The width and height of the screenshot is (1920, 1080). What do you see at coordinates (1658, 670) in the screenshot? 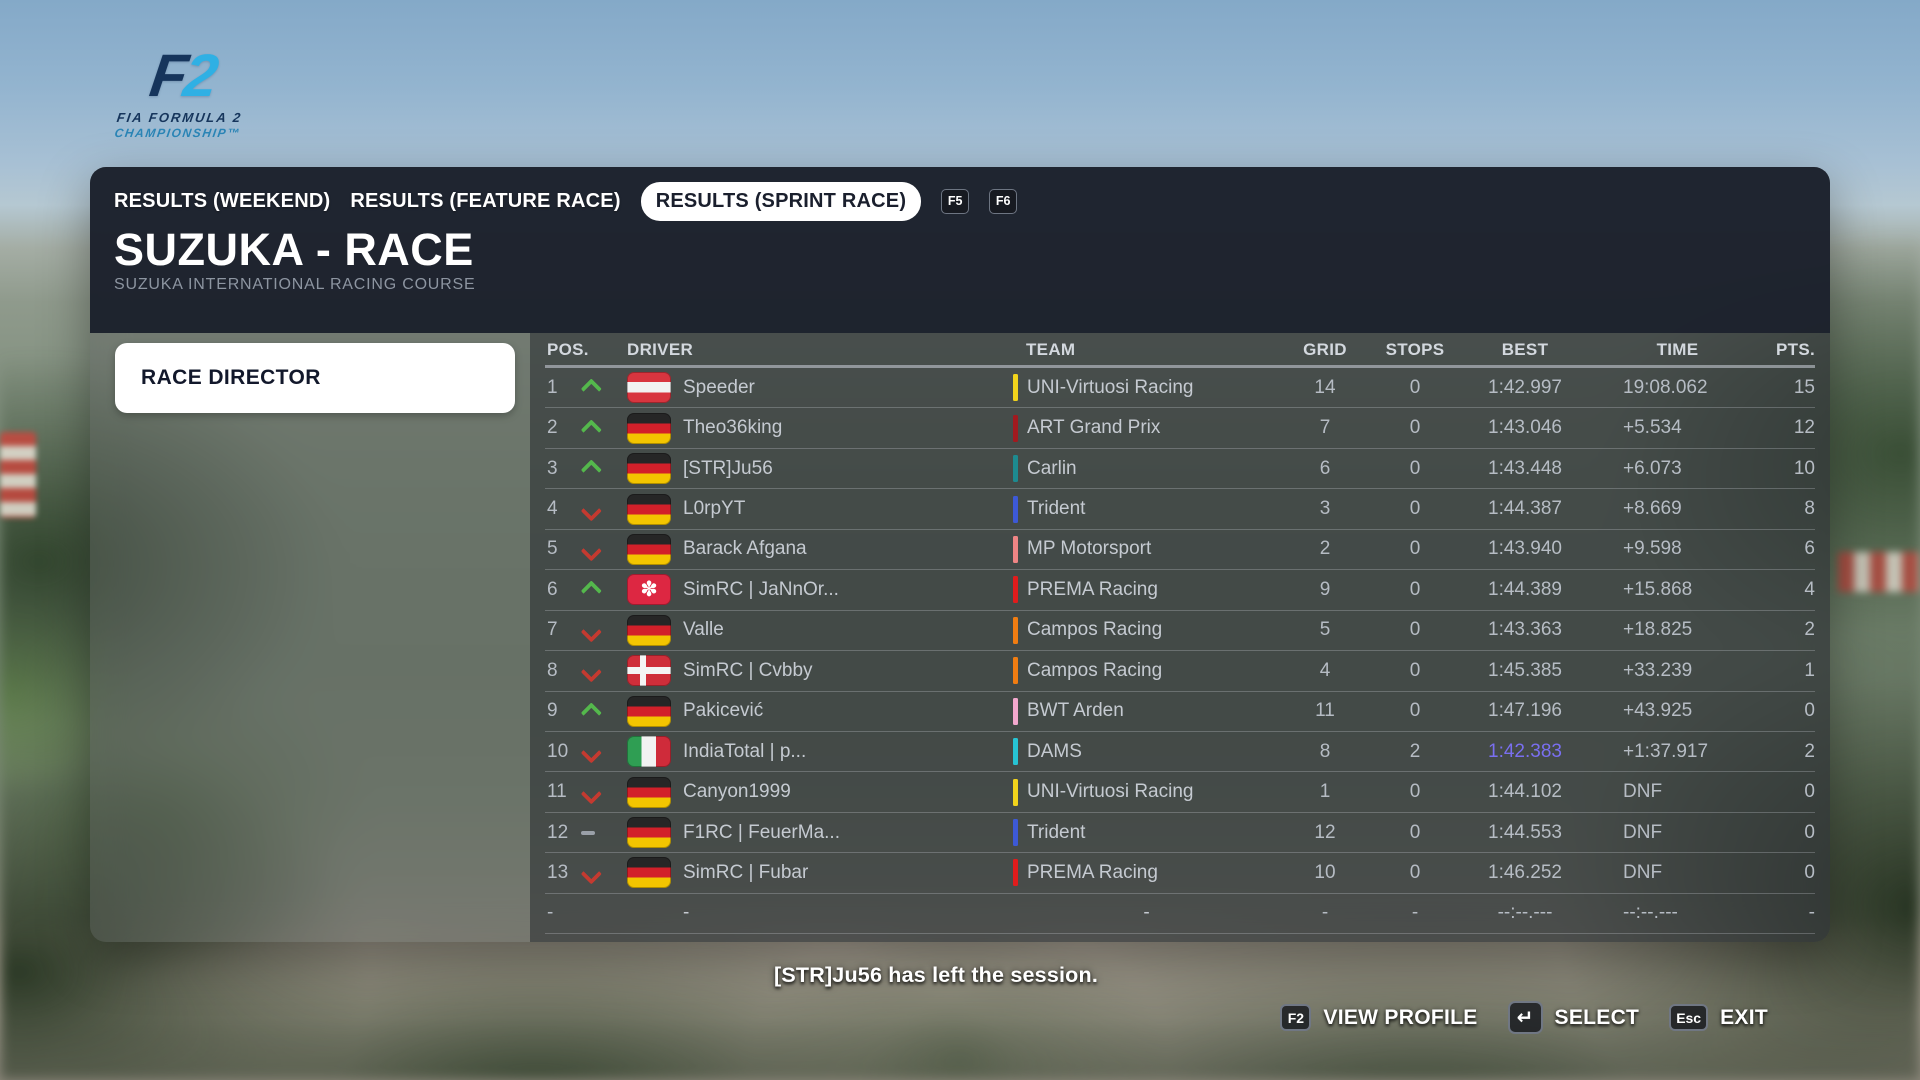
I see `time-cell: +33.239` at bounding box center [1658, 670].